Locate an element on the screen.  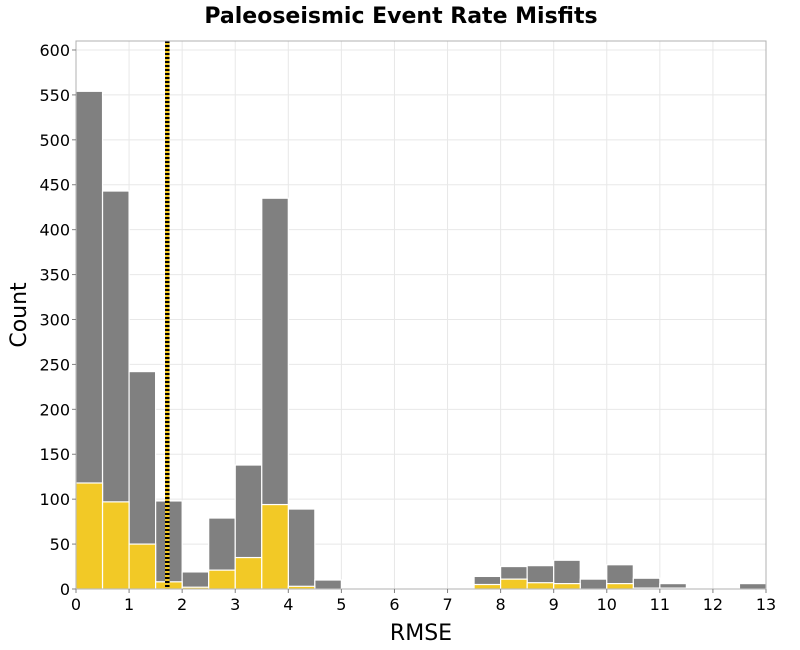
y-tick-label: 150 is located at coordinates (54, 454).